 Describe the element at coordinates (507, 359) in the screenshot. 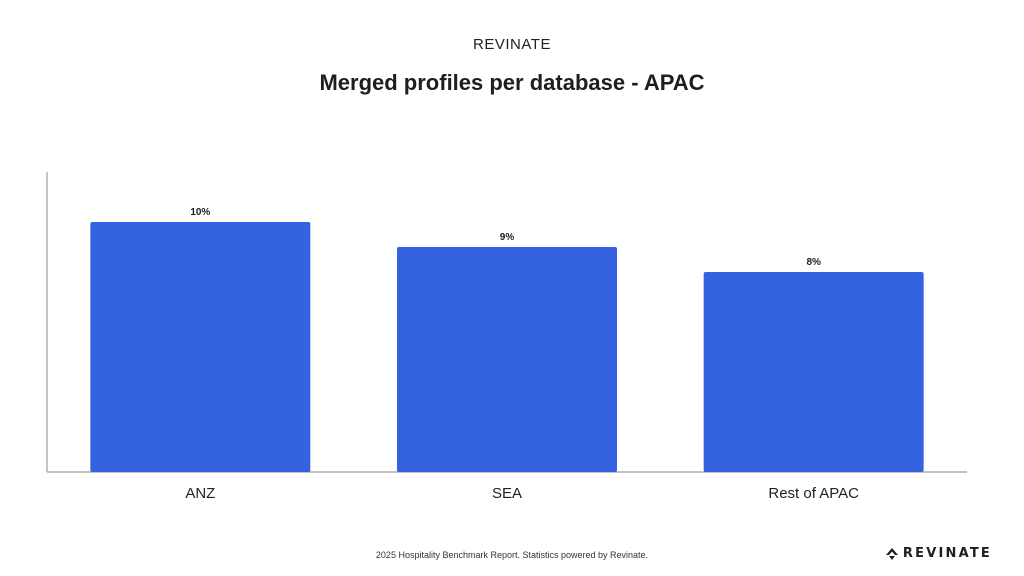

I see `bar-sea` at that location.